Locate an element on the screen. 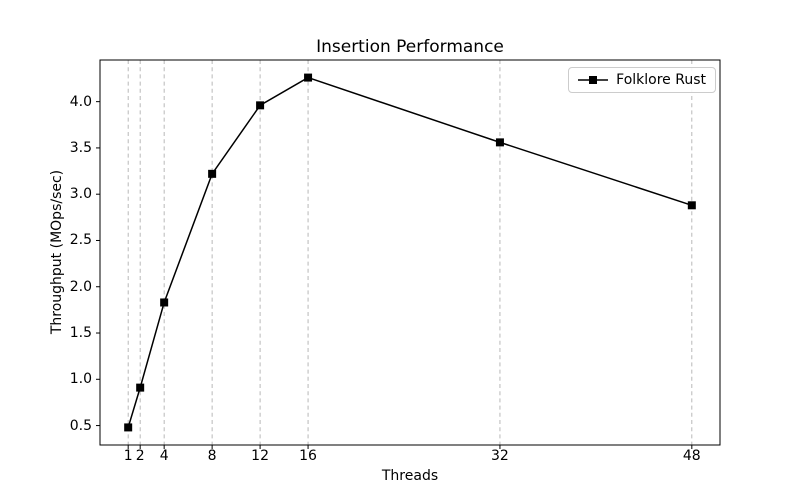  legend: Folklore Rust is located at coordinates (642, 80).